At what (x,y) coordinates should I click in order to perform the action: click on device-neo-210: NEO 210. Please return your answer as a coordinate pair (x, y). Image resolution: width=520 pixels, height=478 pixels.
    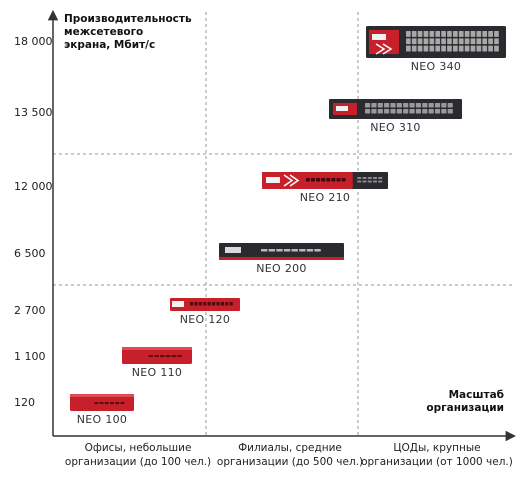
    Looking at the image, I should click on (325, 188).